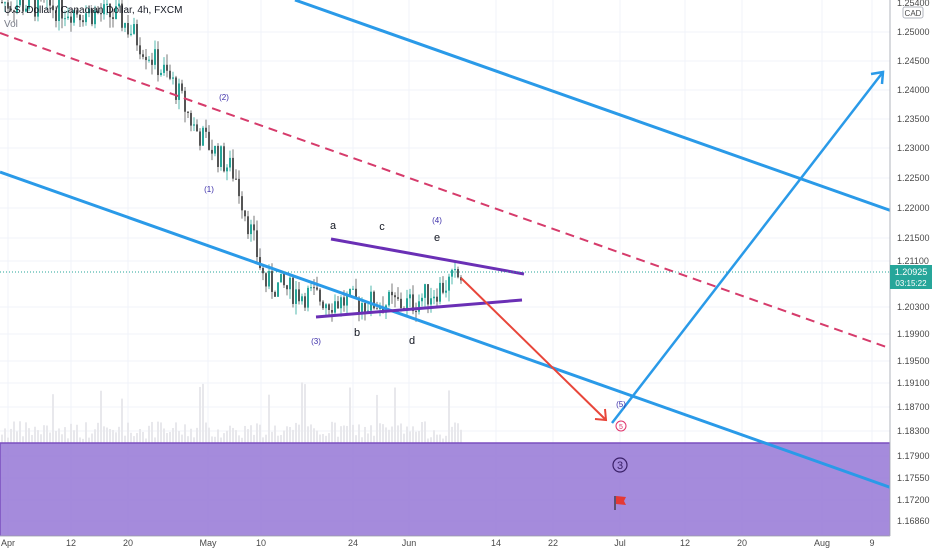  What do you see at coordinates (911, 277) in the screenshot?
I see `current-price-badge: 1.20925 03:15:22` at bounding box center [911, 277].